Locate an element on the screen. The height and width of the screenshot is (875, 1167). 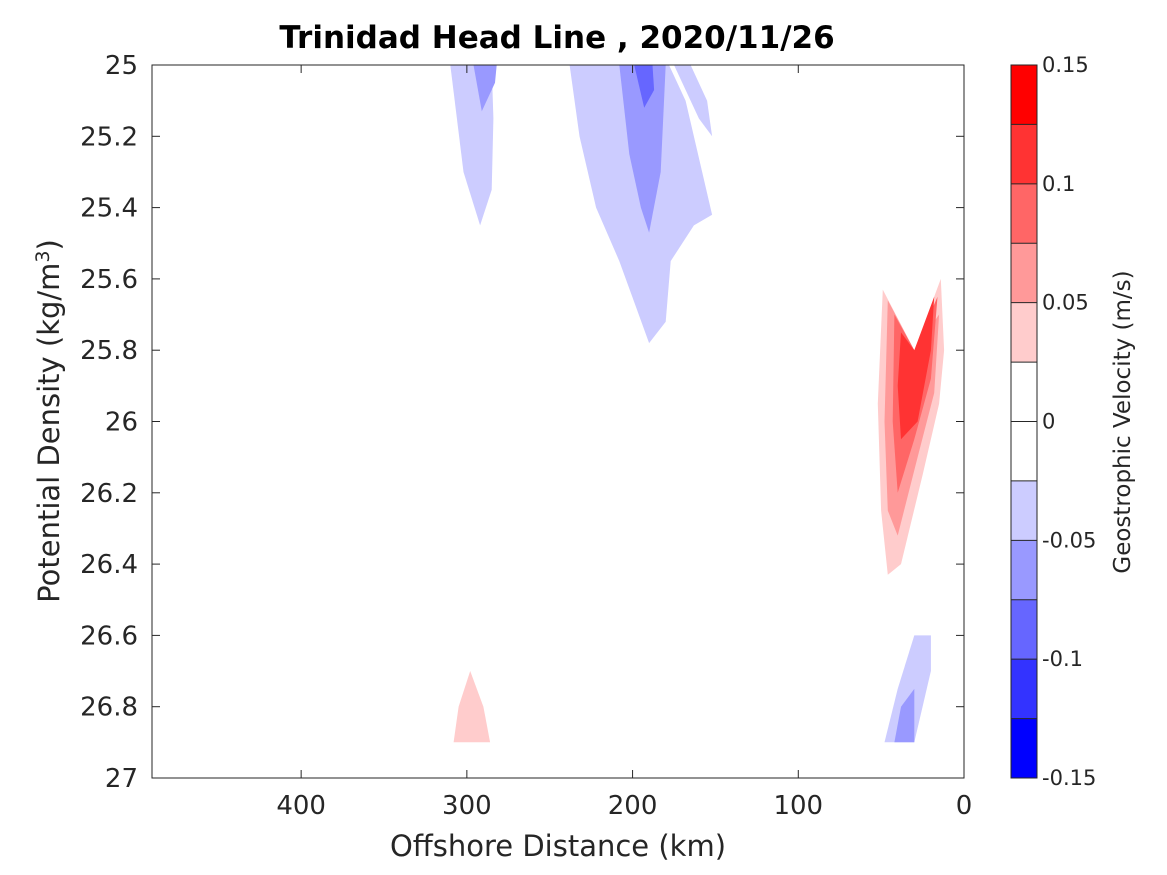
colorbar-tick-label: -0.1 is located at coordinates (1062, 659).